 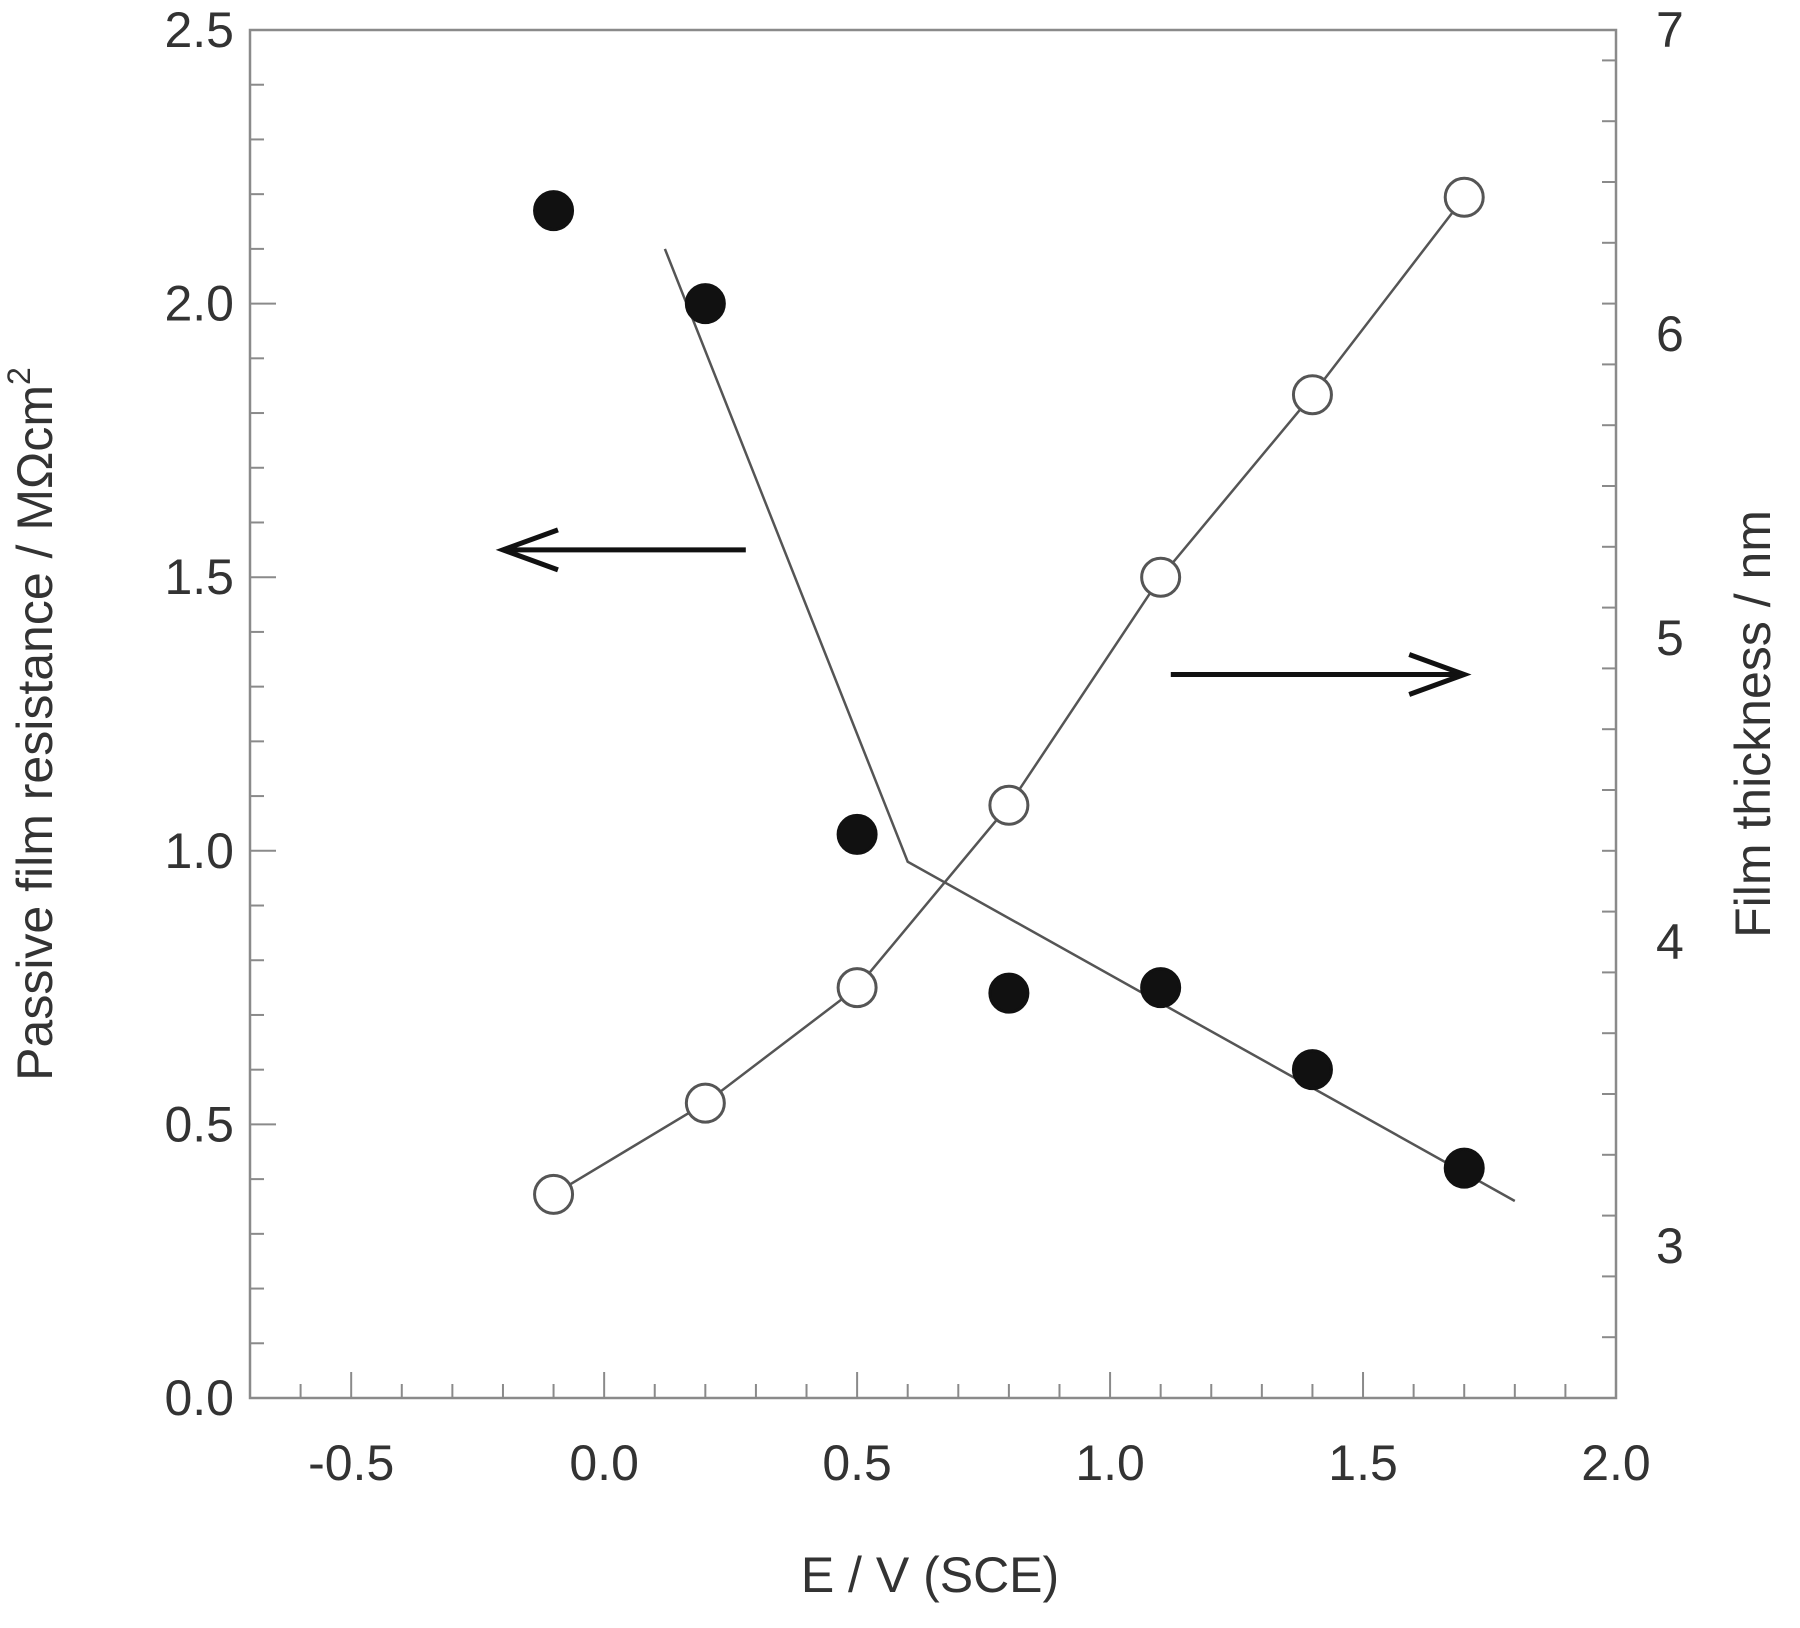 I want to click on y2-tick-label: 5, so click(x=1670, y=638).